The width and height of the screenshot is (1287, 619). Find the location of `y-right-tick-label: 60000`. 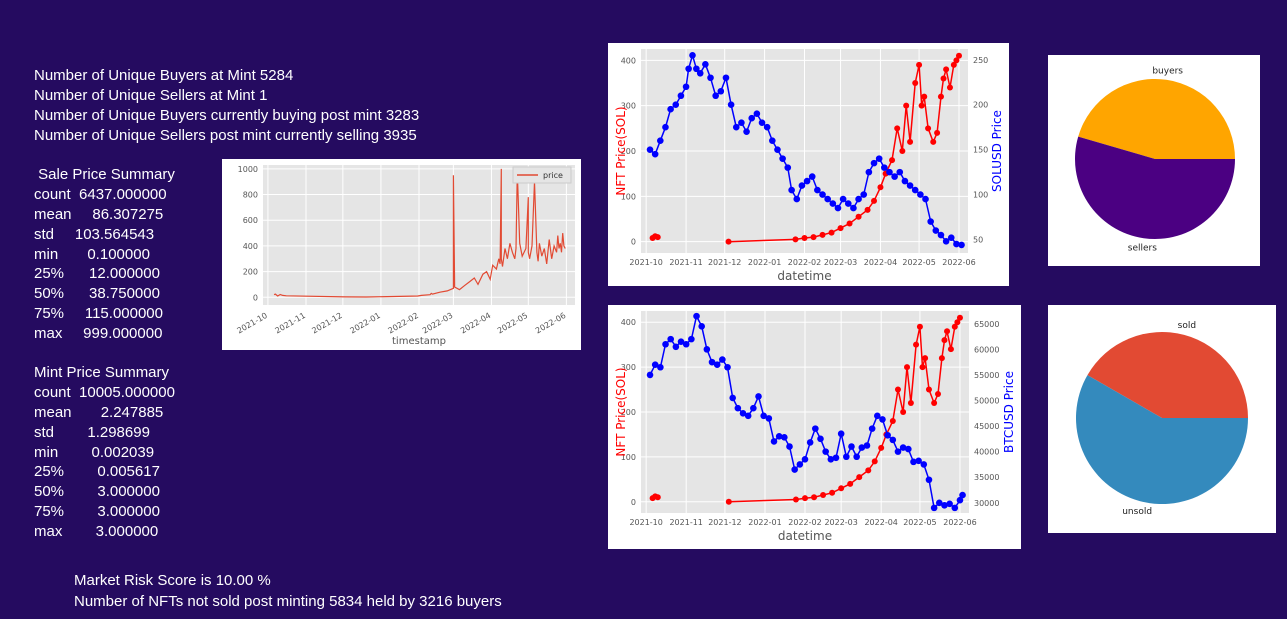

y-right-tick-label: 60000 is located at coordinates (986, 349).